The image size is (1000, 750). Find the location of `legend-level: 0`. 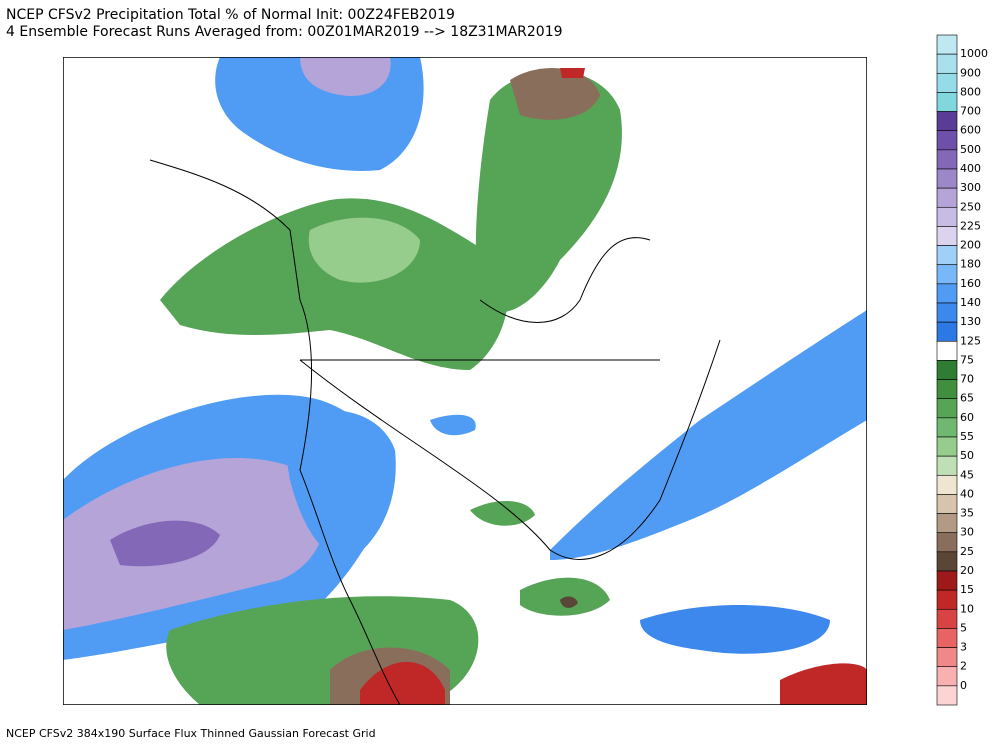

legend-level: 0 is located at coordinates (963, 685).